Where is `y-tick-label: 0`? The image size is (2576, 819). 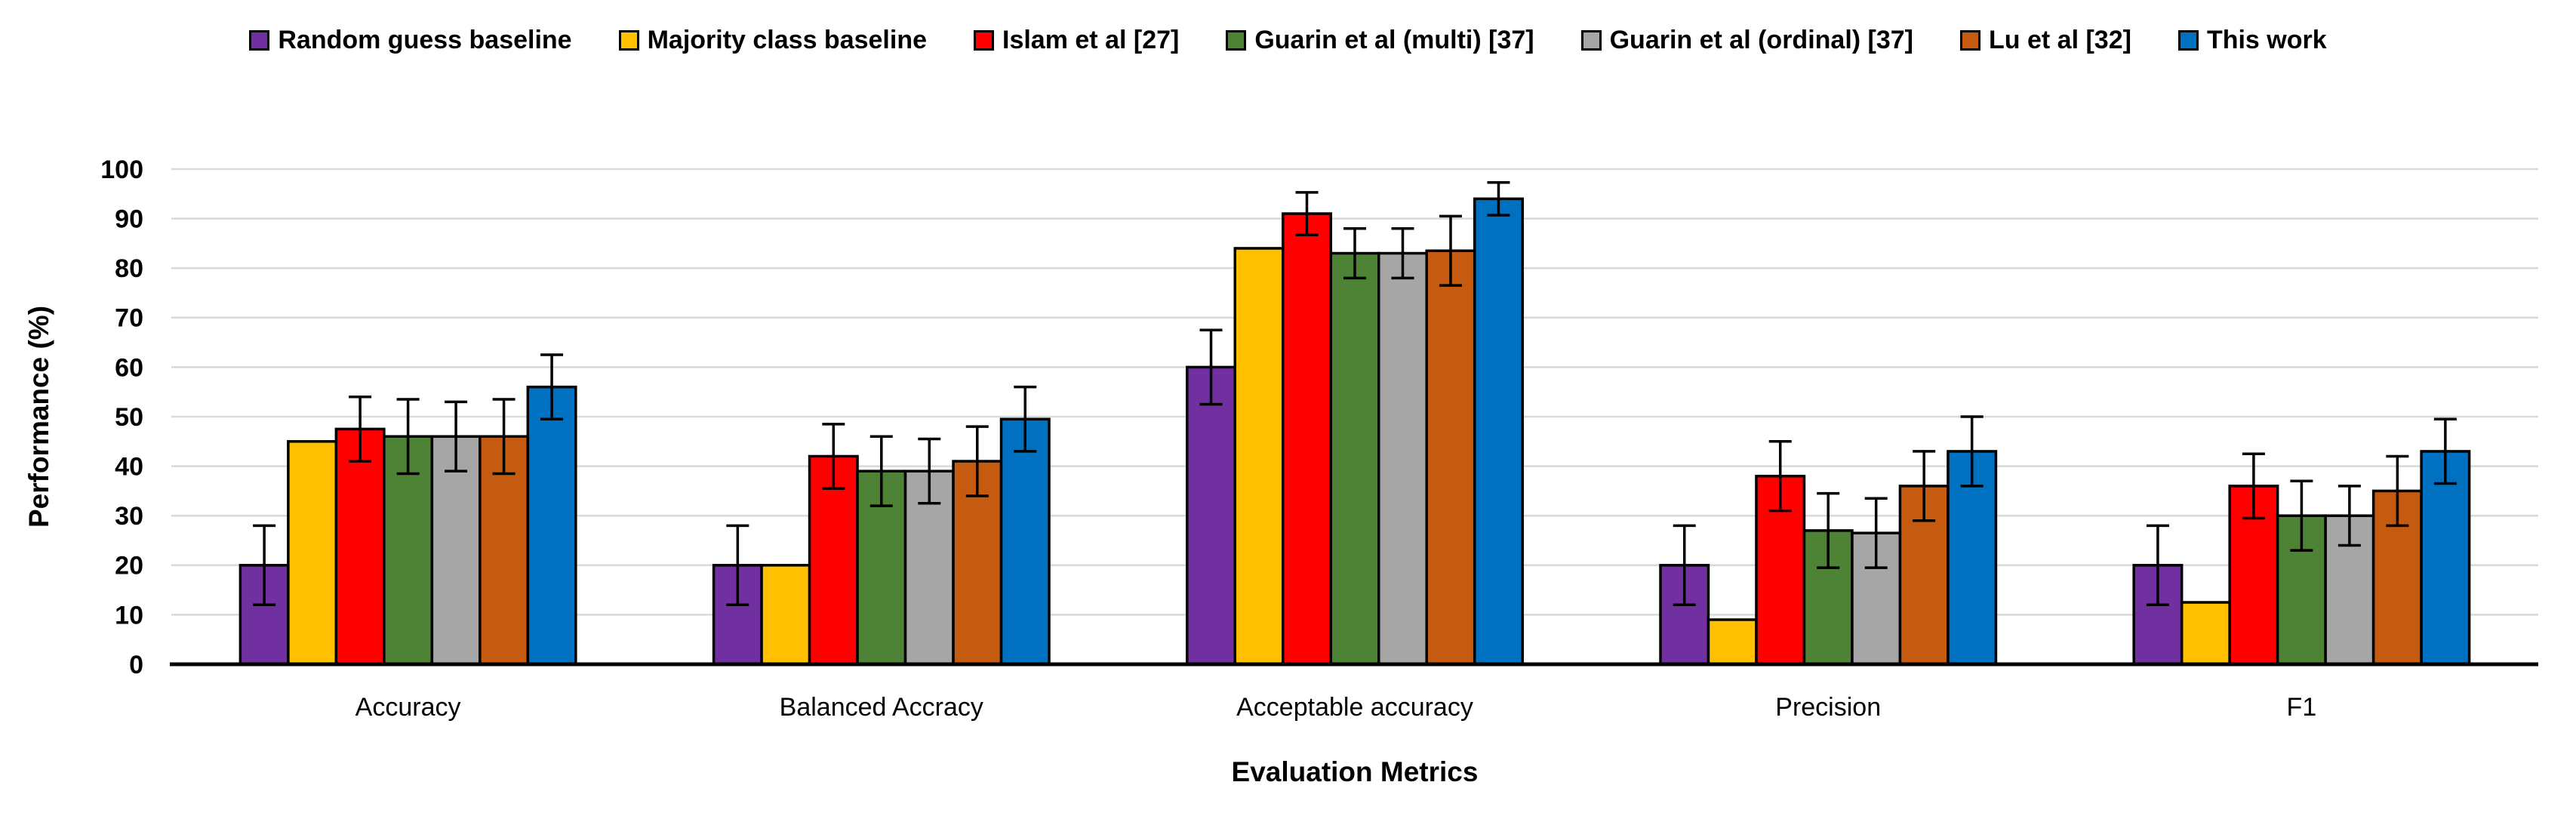 y-tick-label: 0 is located at coordinates (136, 665).